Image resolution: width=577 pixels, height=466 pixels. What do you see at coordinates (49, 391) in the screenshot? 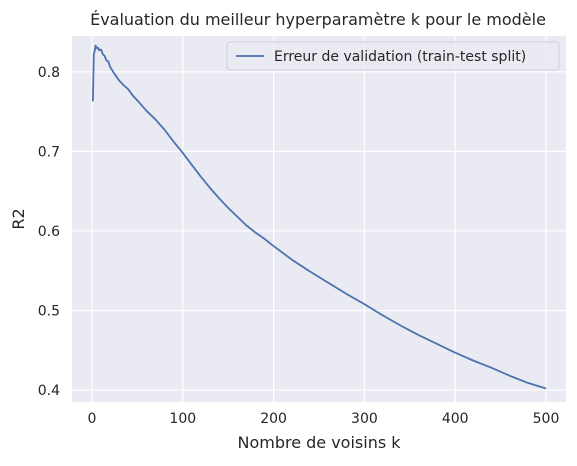
I see `y-tick-label: 0.4` at bounding box center [49, 391].